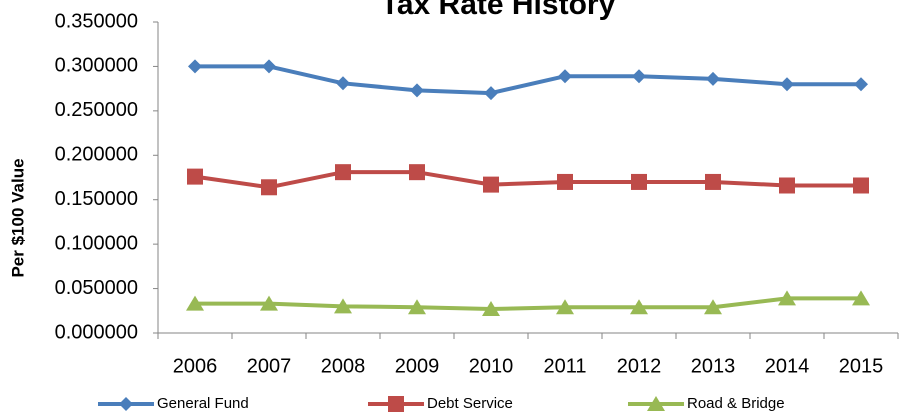 The width and height of the screenshot is (903, 414). What do you see at coordinates (861, 366) in the screenshot?
I see `x-tick-label: 2015` at bounding box center [861, 366].